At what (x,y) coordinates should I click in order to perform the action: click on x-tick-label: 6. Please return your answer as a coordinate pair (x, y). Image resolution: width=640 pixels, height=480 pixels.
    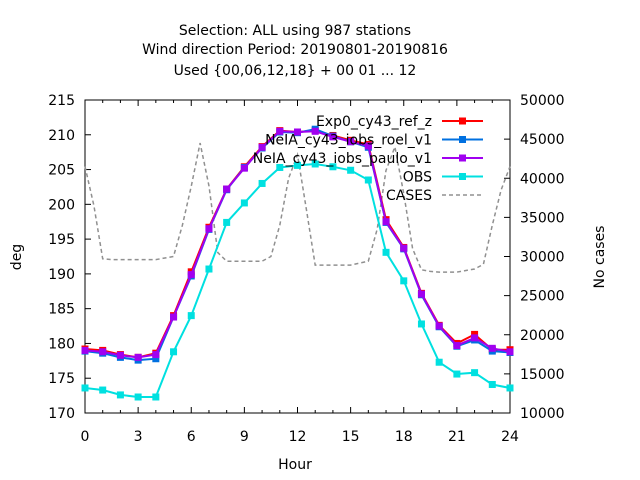
    Looking at the image, I should click on (191, 437).